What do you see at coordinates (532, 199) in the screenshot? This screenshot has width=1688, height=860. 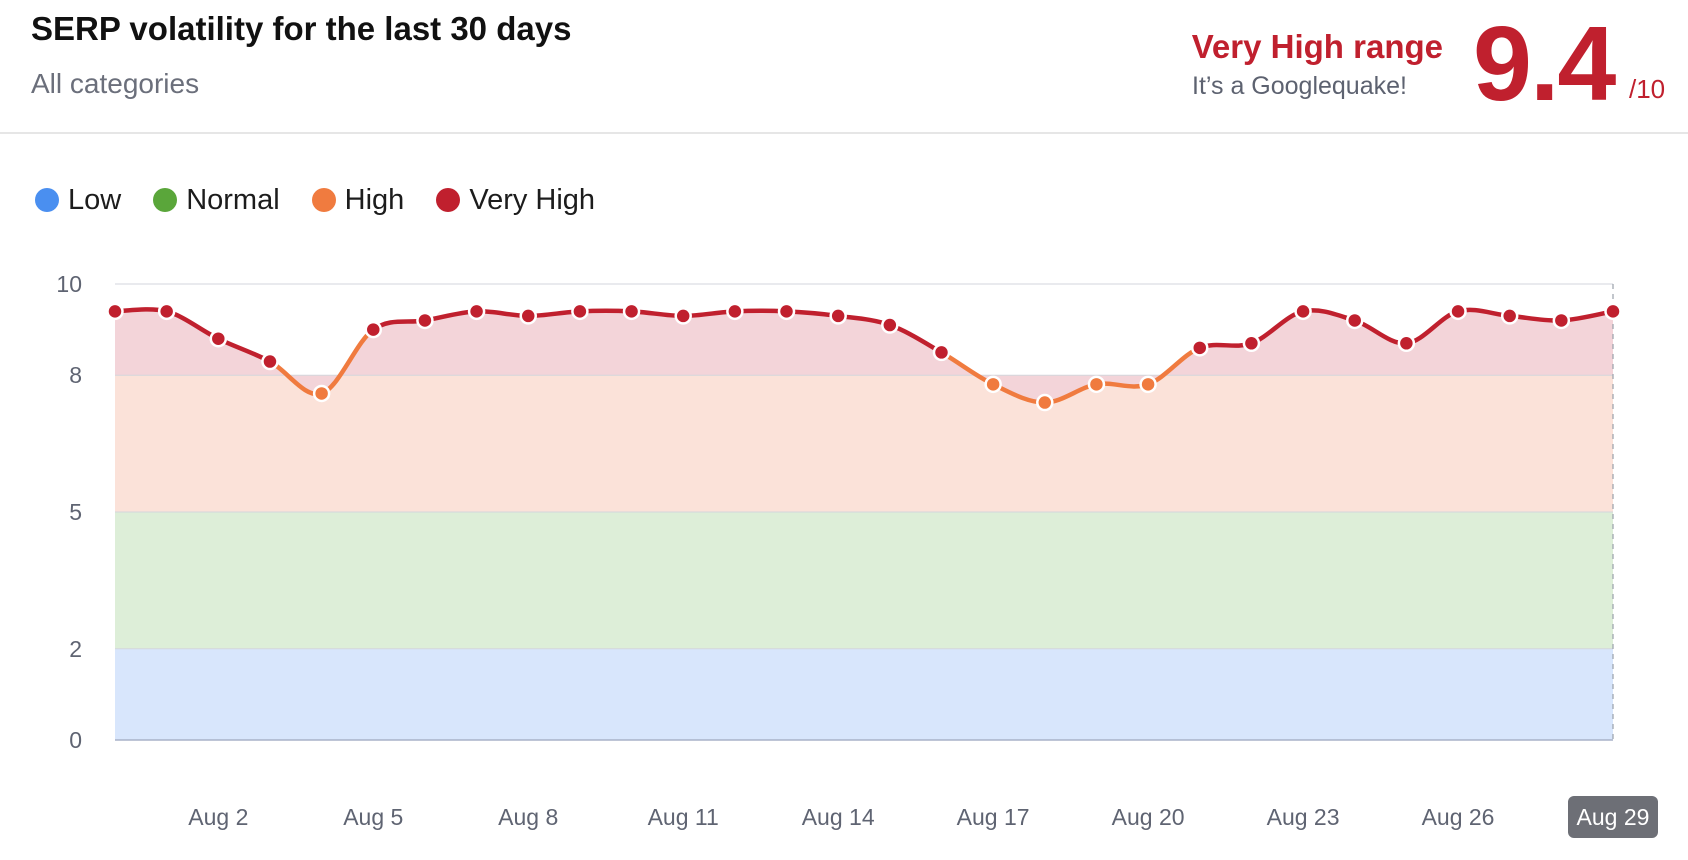 I see `legend-label-very-high: Very High` at bounding box center [532, 199].